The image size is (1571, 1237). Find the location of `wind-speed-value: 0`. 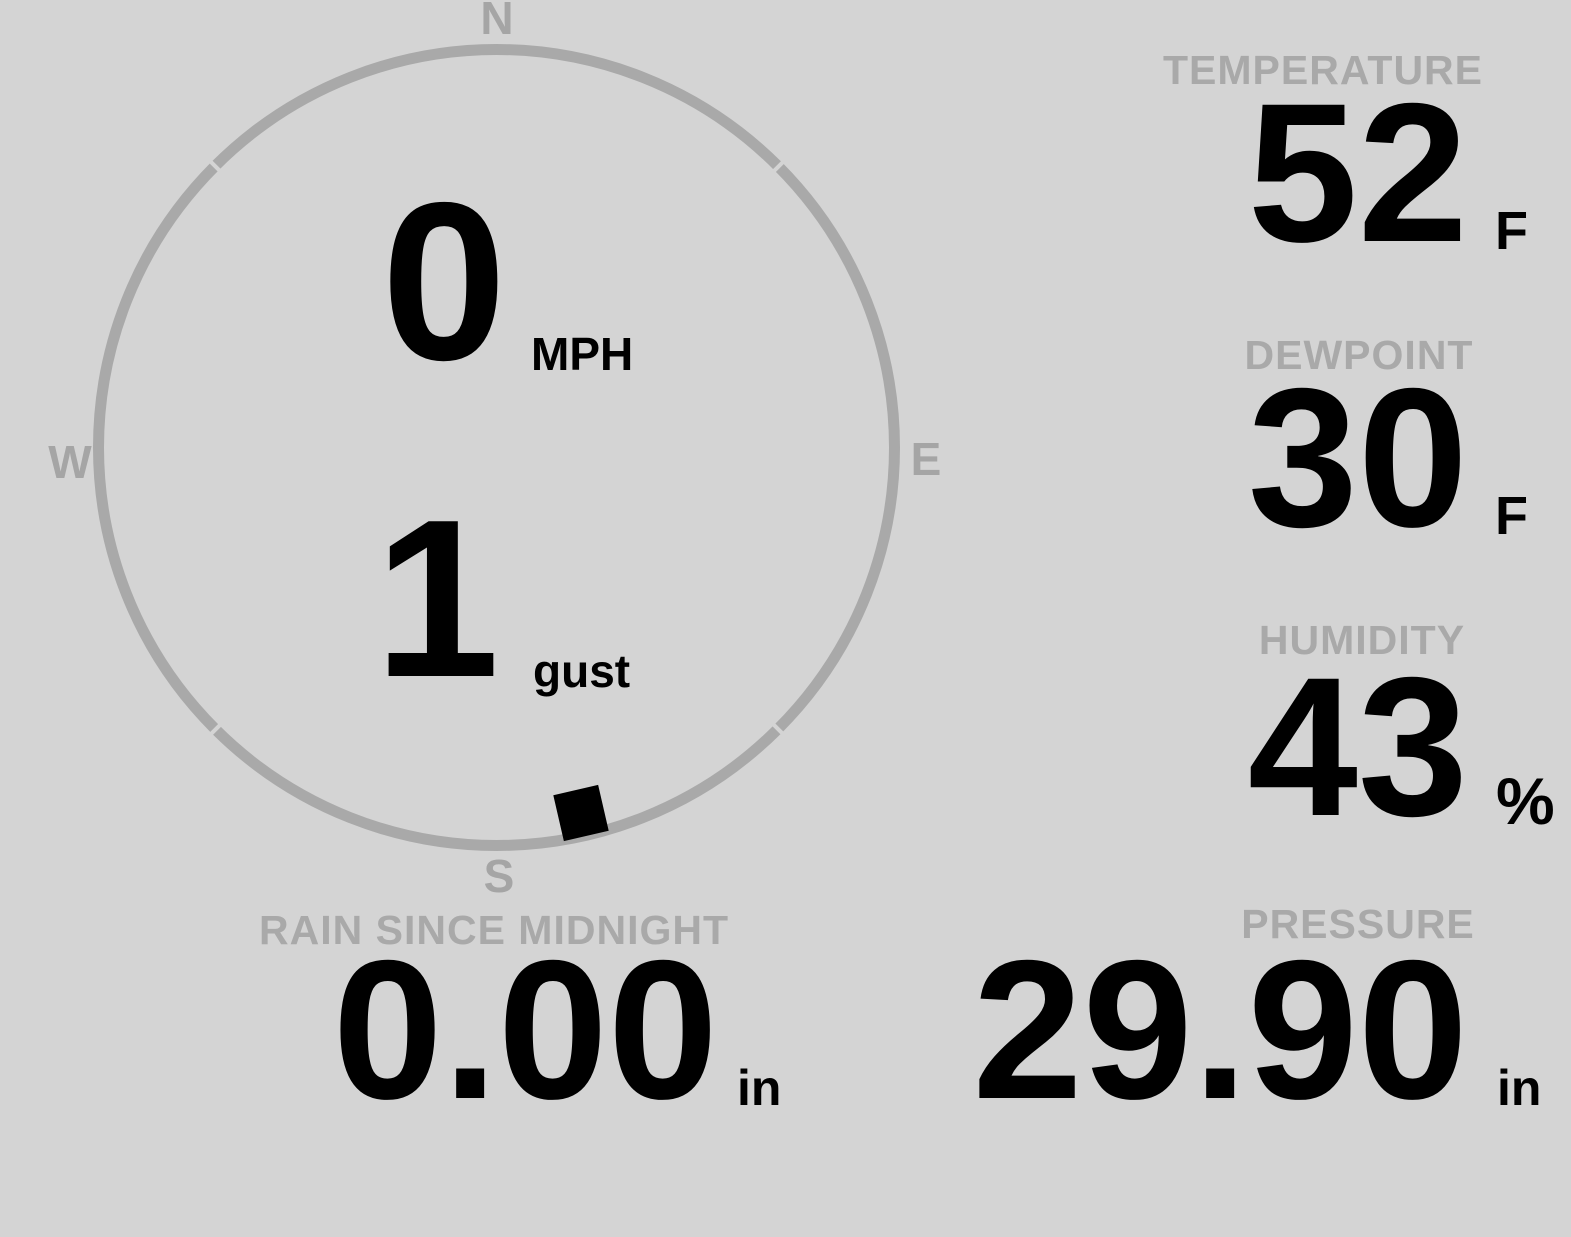

wind-speed-value: 0 is located at coordinates (444, 281).